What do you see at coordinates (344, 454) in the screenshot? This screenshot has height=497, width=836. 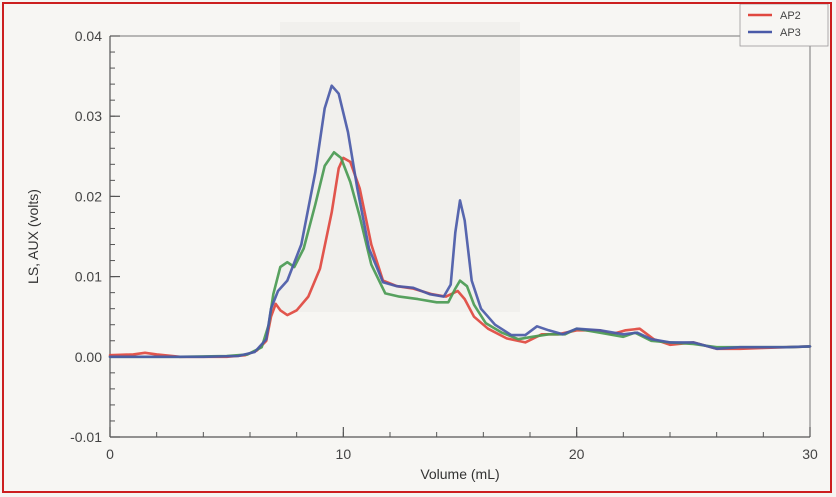 I see `x-tick-label: 10` at bounding box center [344, 454].